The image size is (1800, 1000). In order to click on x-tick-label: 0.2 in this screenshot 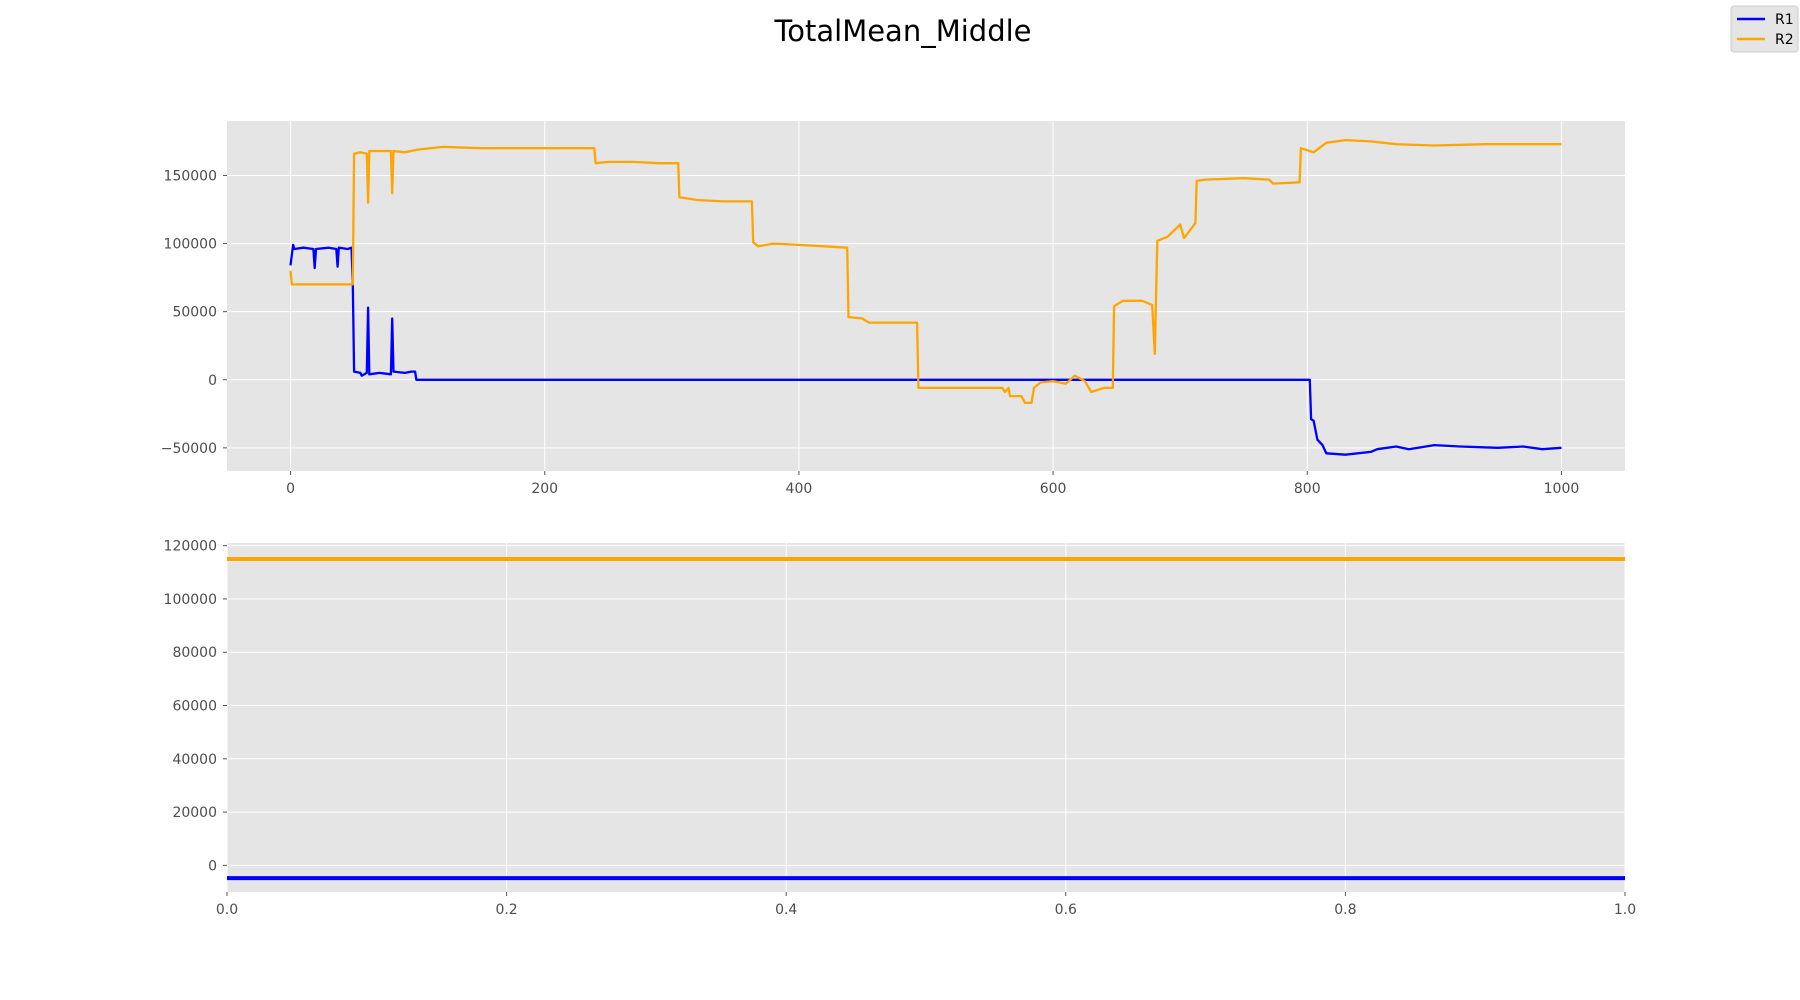, I will do `click(506, 910)`.